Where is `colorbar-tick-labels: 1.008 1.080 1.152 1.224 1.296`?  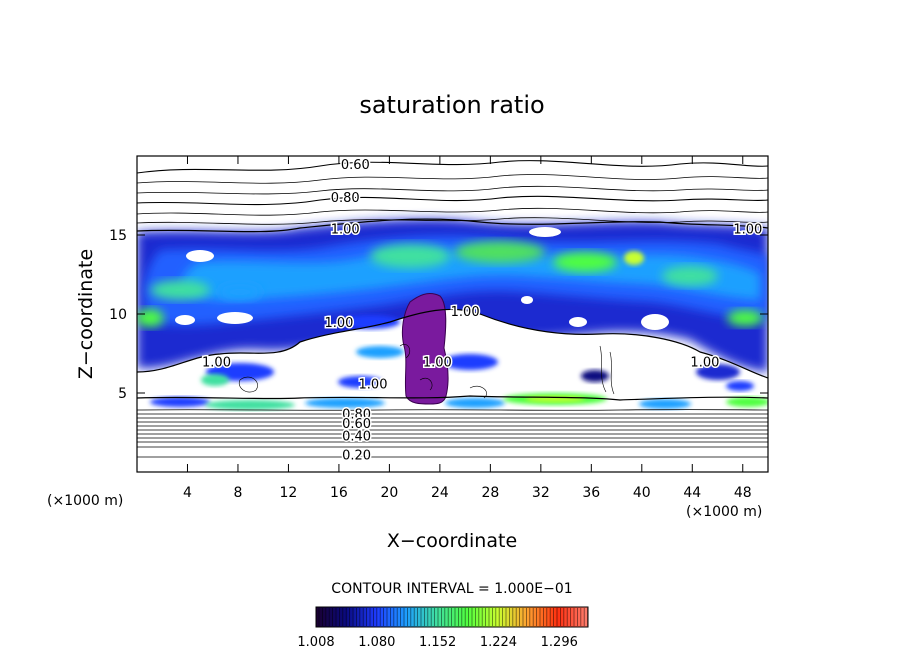 colorbar-tick-labels: 1.008 1.080 1.152 1.224 1.296 is located at coordinates (437, 642).